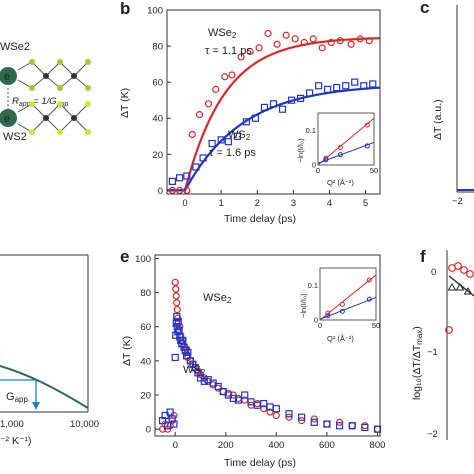 The height and width of the screenshot is (474, 474). I want to click on bottom-lattice, so click(53, 118).